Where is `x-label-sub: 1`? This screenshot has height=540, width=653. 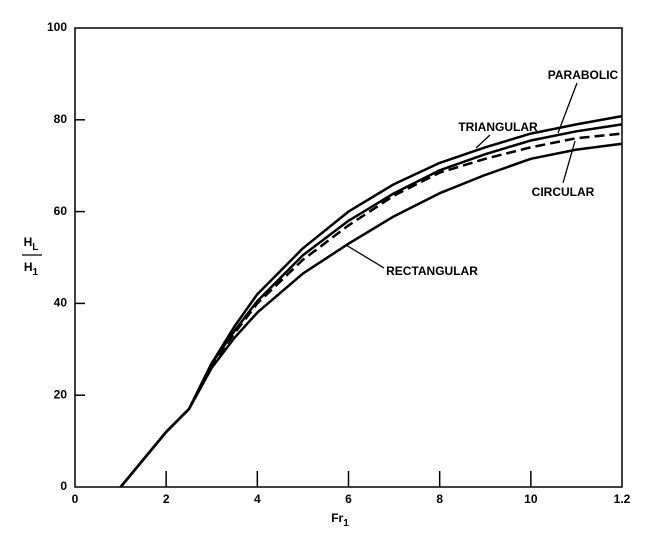 x-label-sub: 1 is located at coordinates (346, 523).